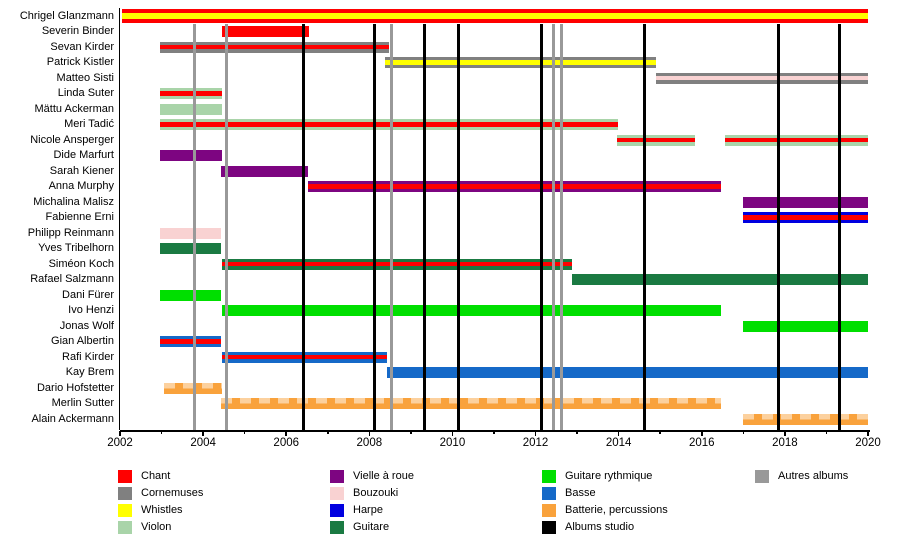 Image resolution: width=900 pixels, height=546 pixels. What do you see at coordinates (125, 476) in the screenshot?
I see `legend-swatch-chant` at bounding box center [125, 476].